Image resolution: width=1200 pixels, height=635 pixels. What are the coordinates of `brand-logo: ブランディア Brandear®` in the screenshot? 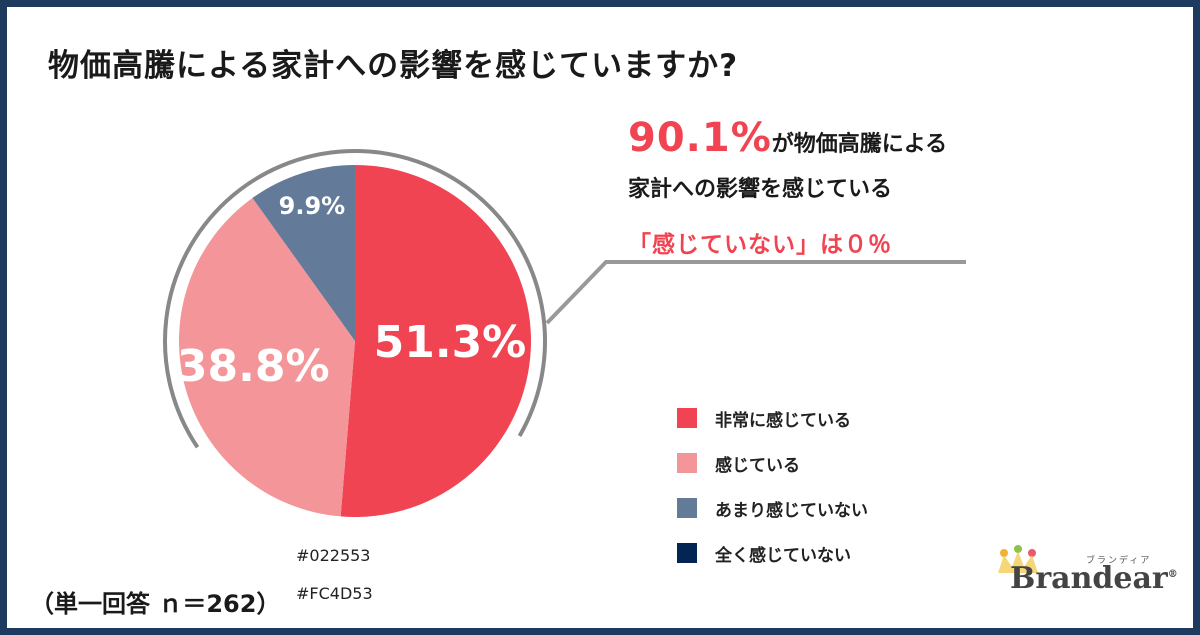 It's located at (1082, 578).